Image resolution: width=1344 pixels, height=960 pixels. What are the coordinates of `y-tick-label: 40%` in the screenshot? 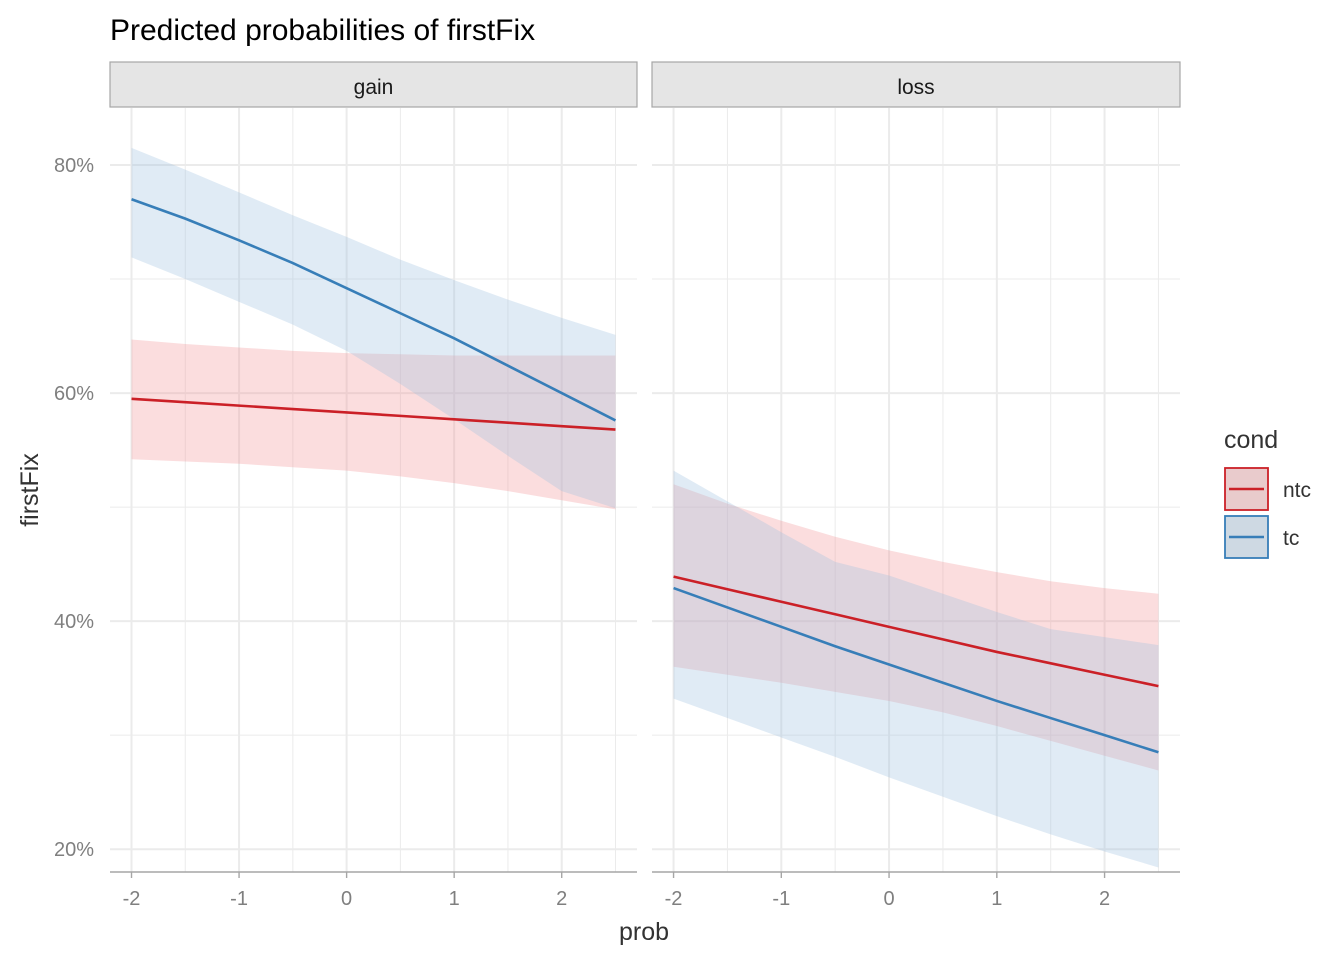 It's located at (74, 622).